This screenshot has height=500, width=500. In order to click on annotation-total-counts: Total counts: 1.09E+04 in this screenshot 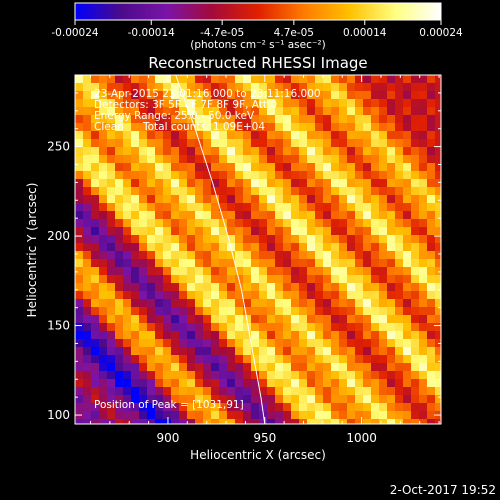, I will do `click(203, 127)`.